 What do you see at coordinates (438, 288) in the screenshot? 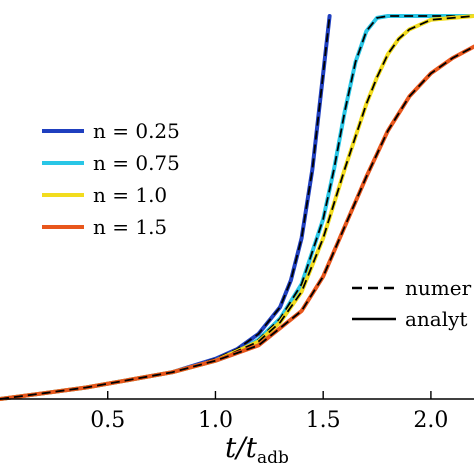
I see `style-legend-label: numer` at bounding box center [438, 288].